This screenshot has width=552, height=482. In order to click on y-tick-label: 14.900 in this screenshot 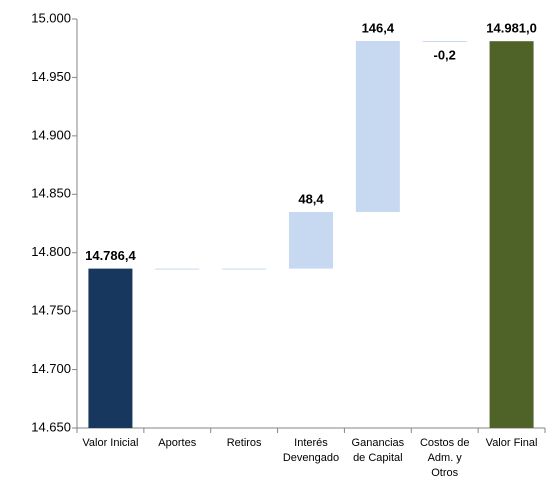, I will do `click(51, 134)`.